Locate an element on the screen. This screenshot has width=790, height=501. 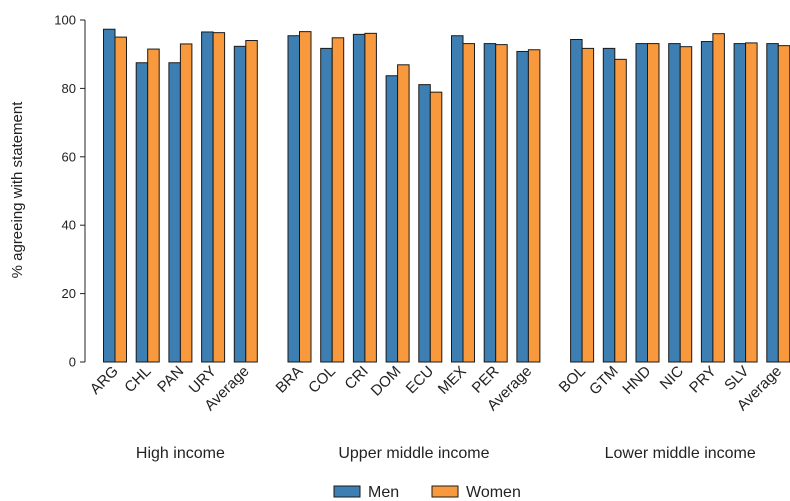
bar-men-mex is located at coordinates (457, 199).